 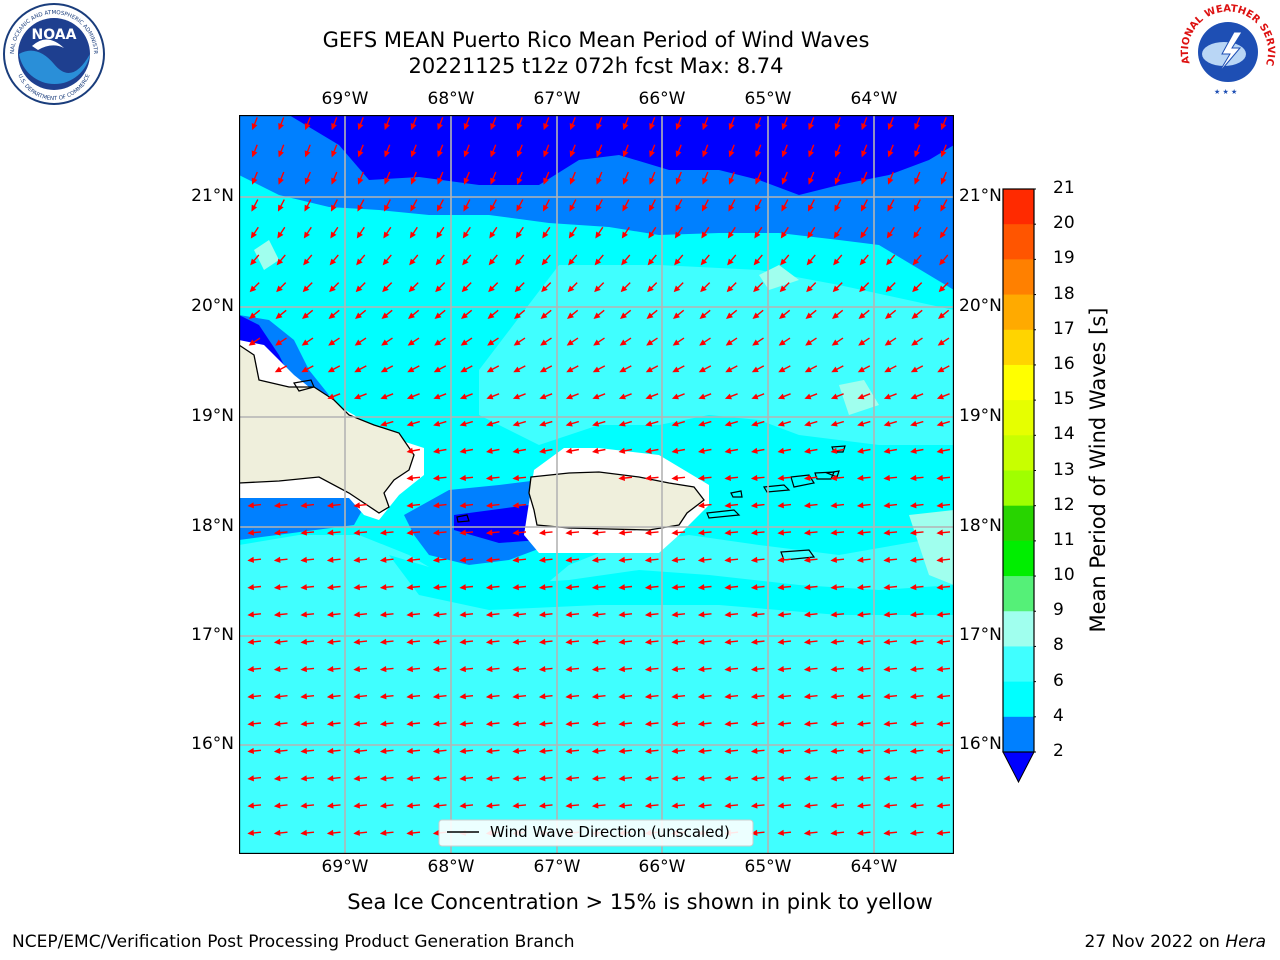 What do you see at coordinates (1155, 942) in the screenshot?
I see `footer-date-text: 27 Nov 2022 on` at bounding box center [1155, 942].